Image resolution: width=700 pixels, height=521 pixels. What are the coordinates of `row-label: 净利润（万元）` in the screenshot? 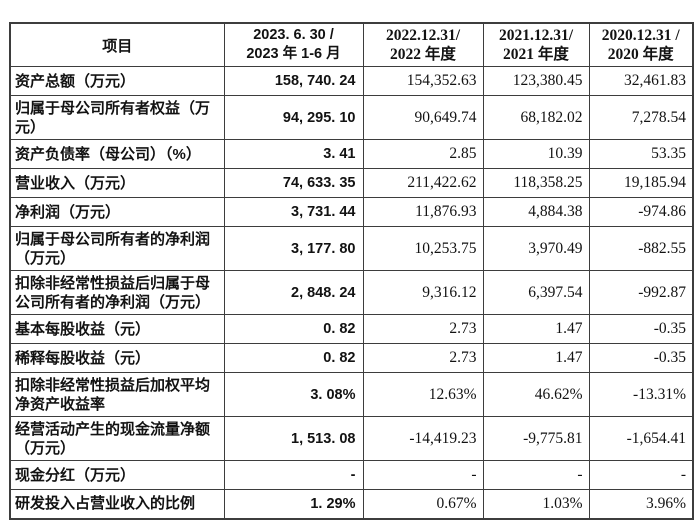 It's located at (117, 212).